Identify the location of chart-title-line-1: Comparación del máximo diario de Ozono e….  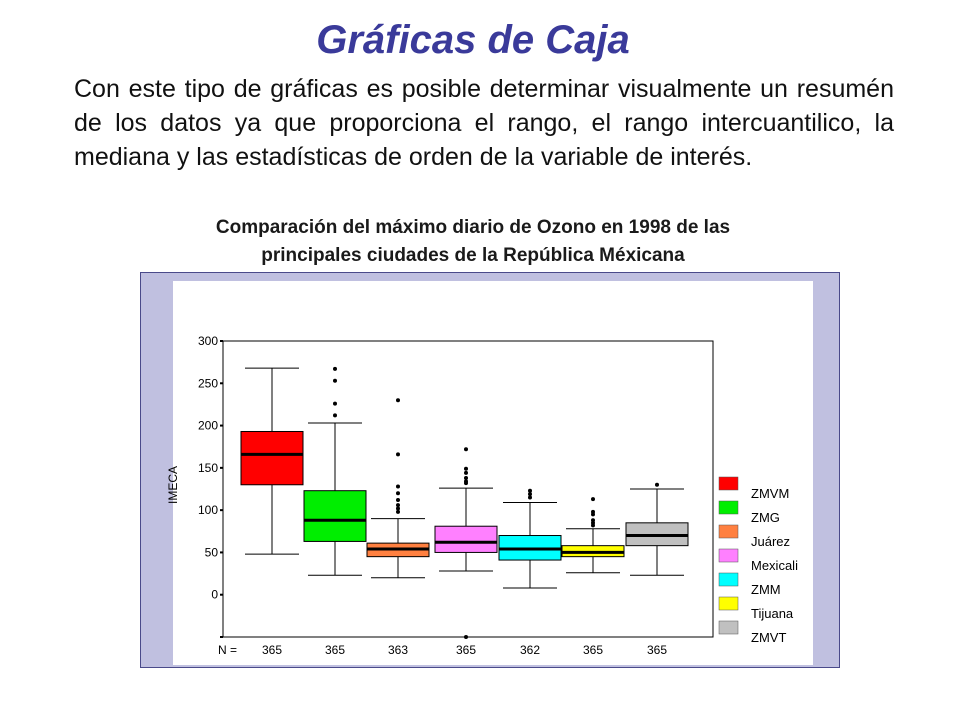
(473, 227).